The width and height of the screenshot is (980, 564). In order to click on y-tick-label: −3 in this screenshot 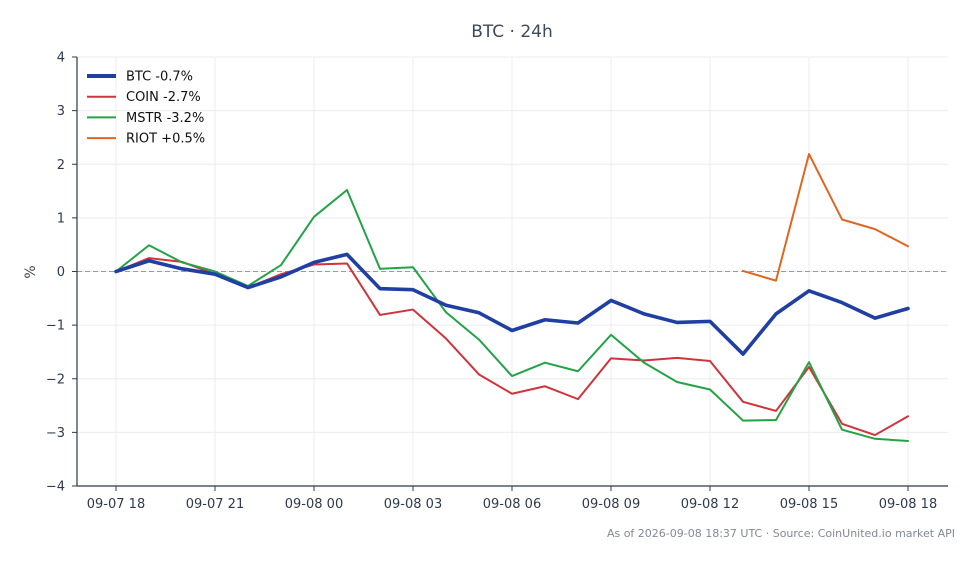, I will do `click(55, 433)`.